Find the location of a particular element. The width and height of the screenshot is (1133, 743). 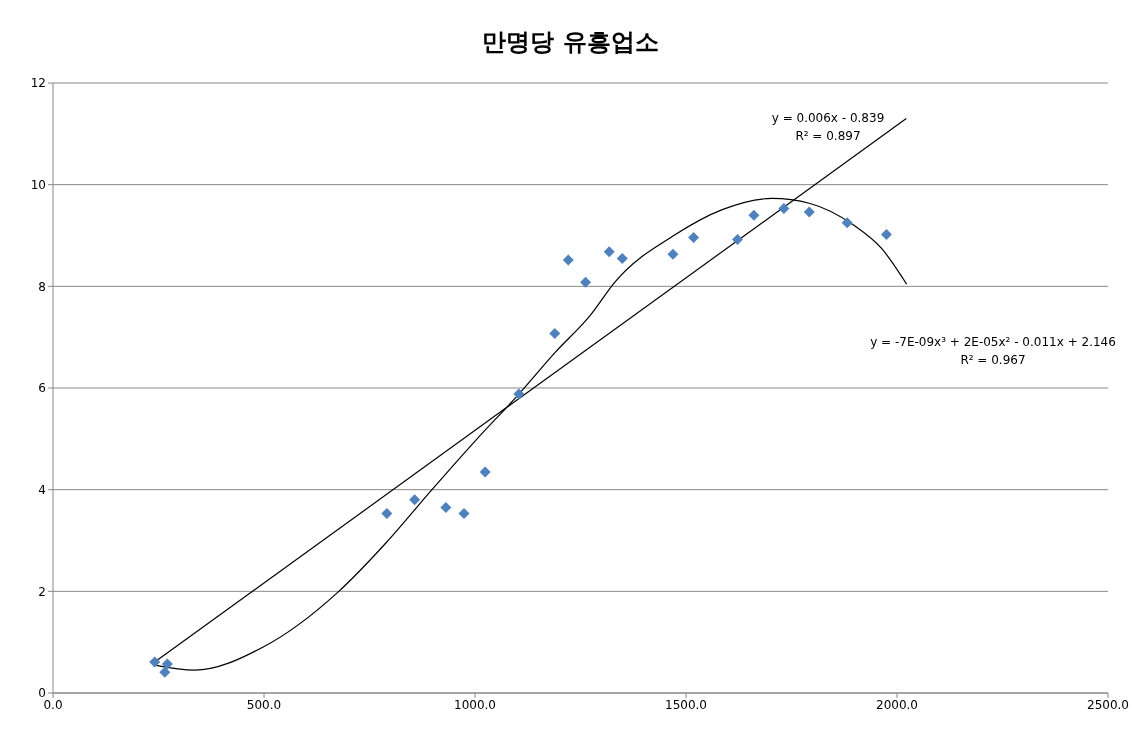

chart-title: 만명당 유흥업소 is located at coordinates (570, 42).